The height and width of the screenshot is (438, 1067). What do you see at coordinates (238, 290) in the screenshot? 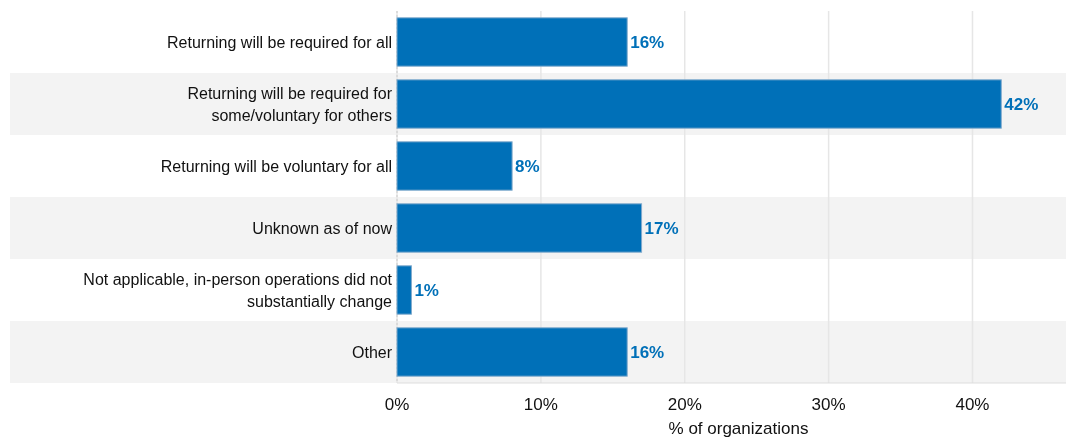
I see `y-tick-label: Not applicable, in-person operations did not substantially change` at bounding box center [238, 290].